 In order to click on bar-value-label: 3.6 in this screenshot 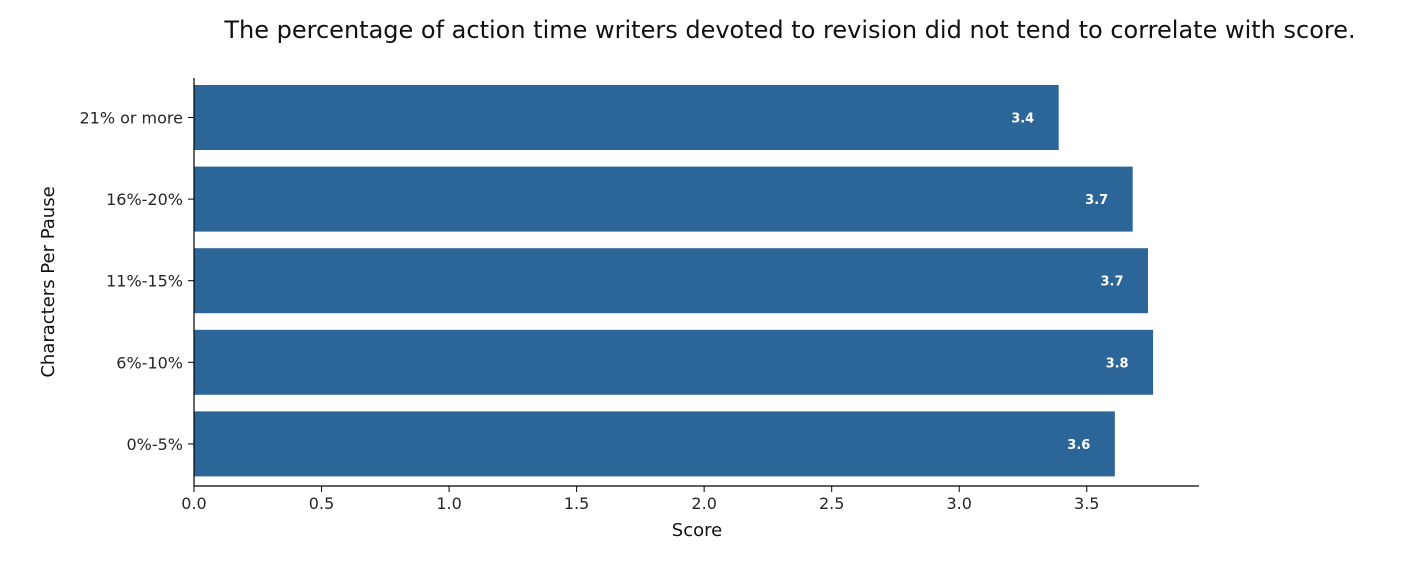, I will do `click(1078, 445)`.